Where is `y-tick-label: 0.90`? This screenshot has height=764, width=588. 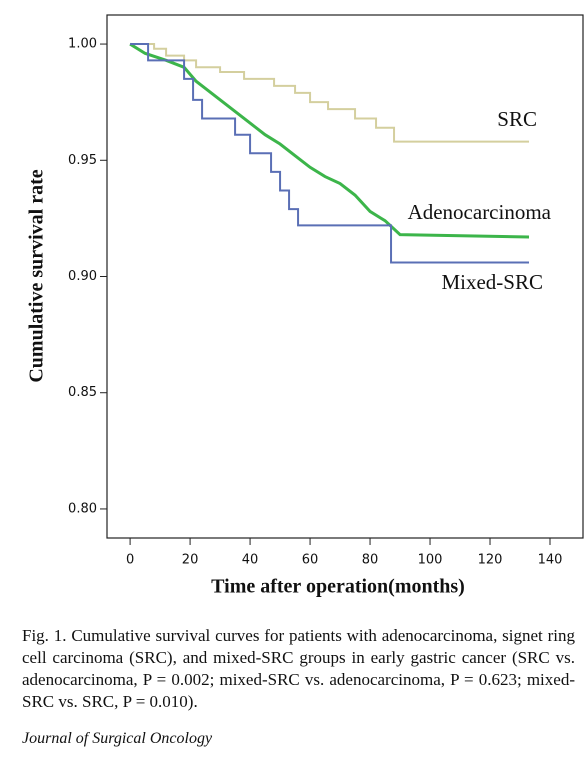 y-tick-label: 0.90 is located at coordinates (82, 276).